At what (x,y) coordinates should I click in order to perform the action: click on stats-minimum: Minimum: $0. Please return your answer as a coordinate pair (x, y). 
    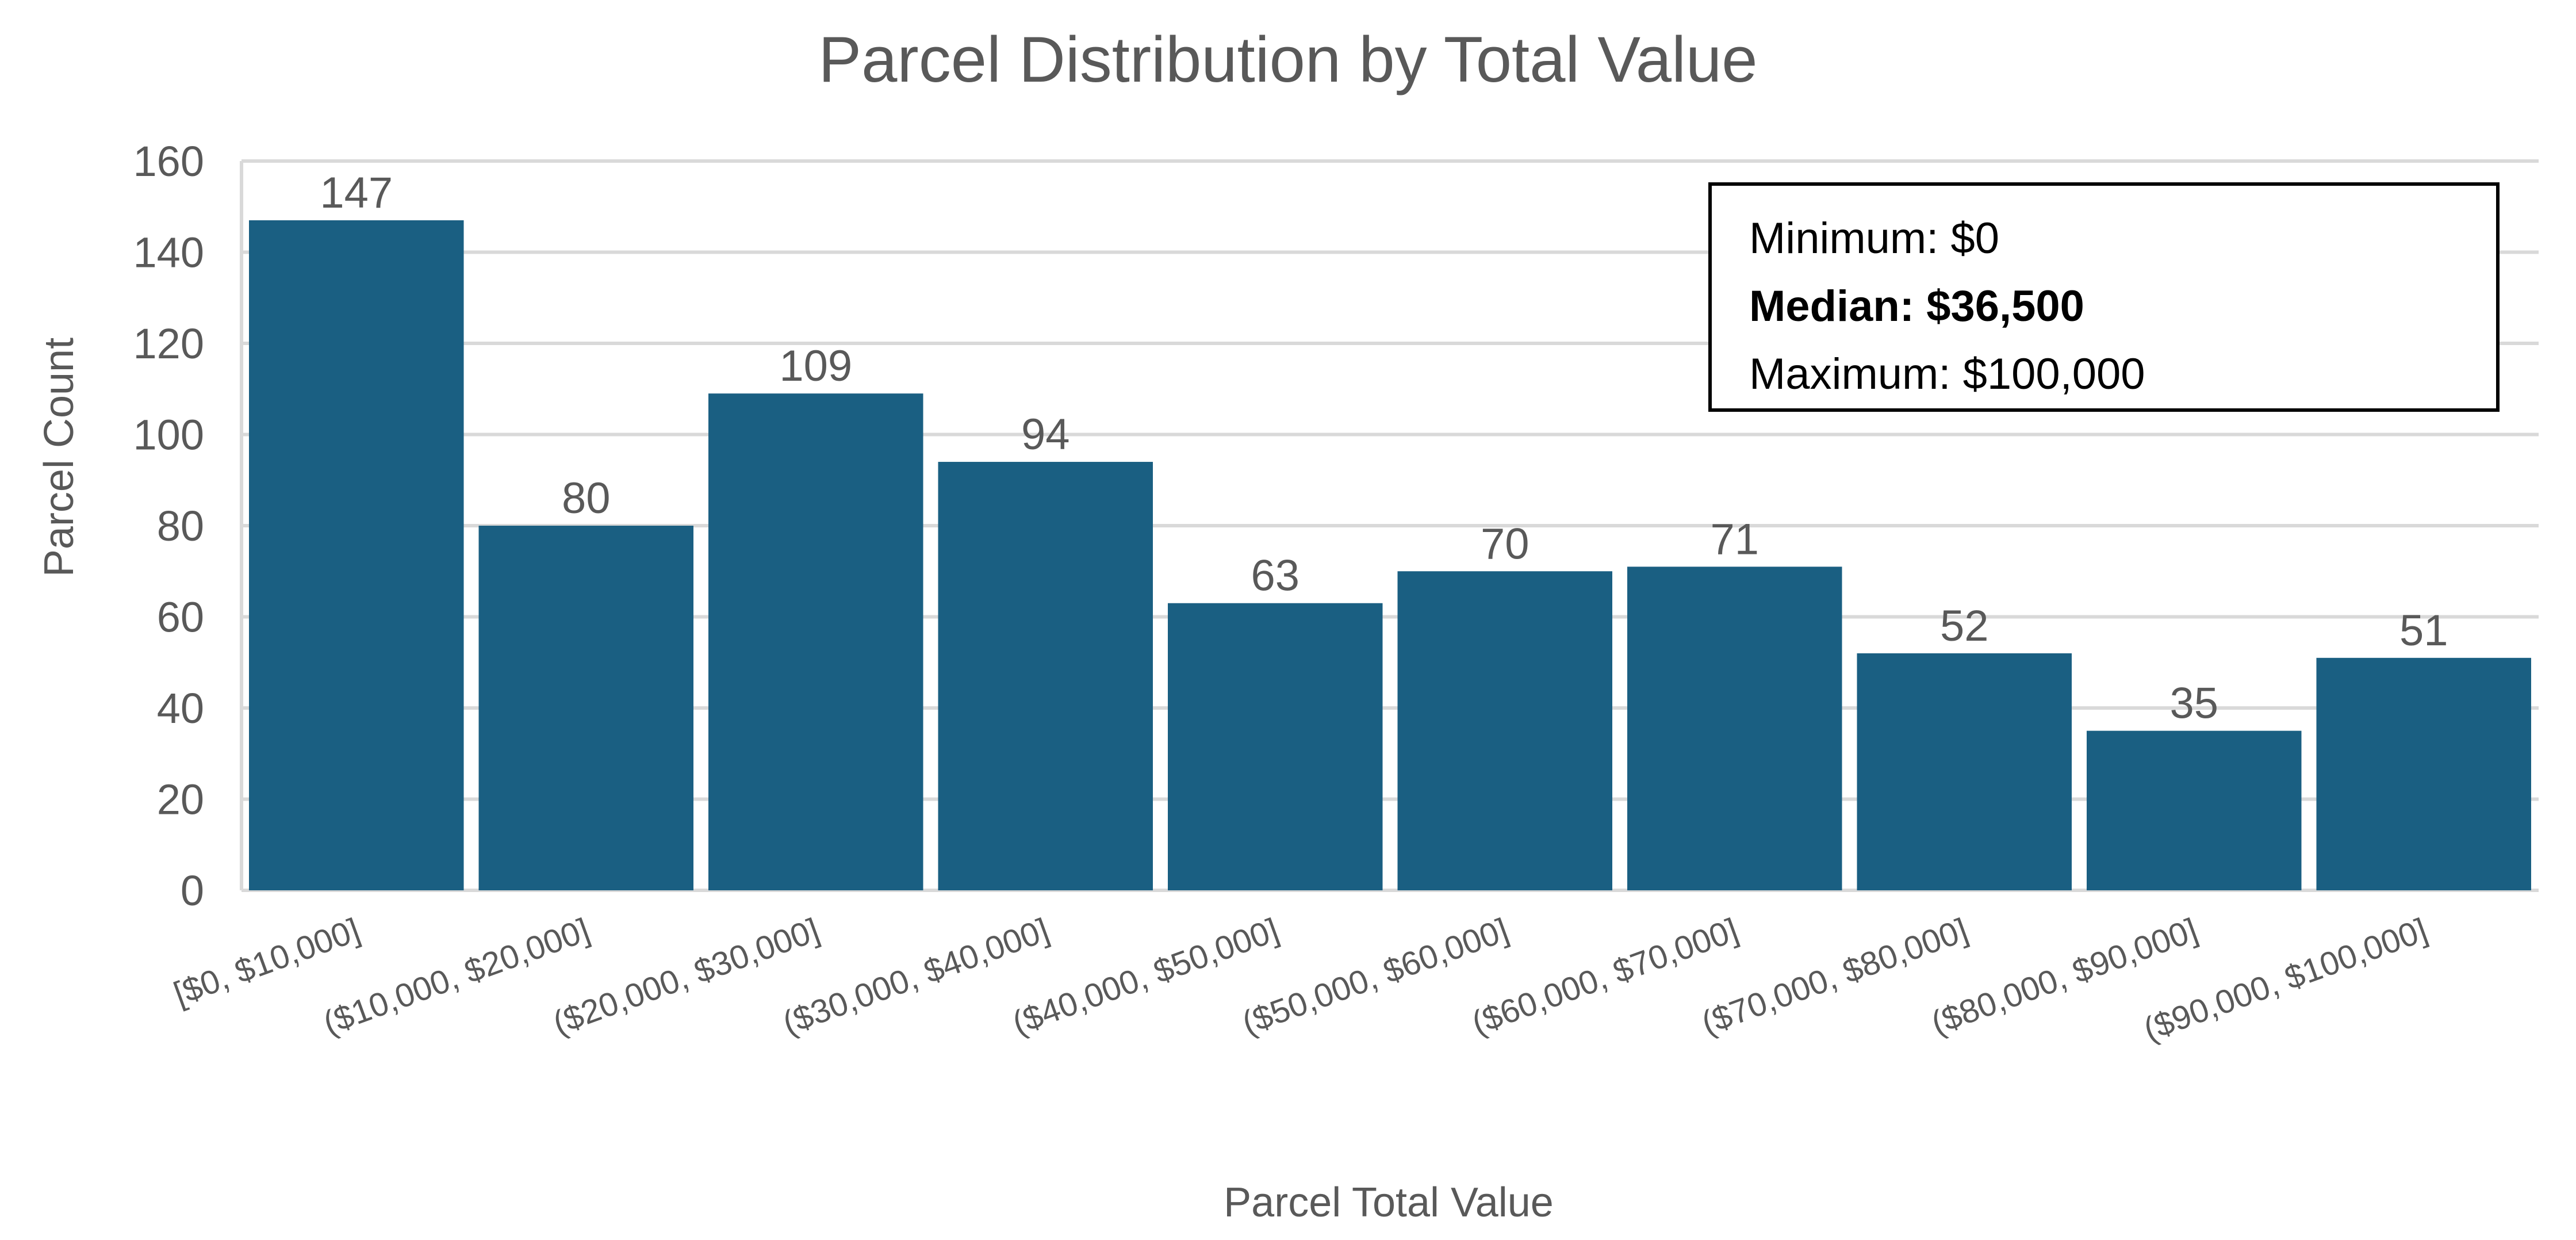
    Looking at the image, I should click on (1874, 239).